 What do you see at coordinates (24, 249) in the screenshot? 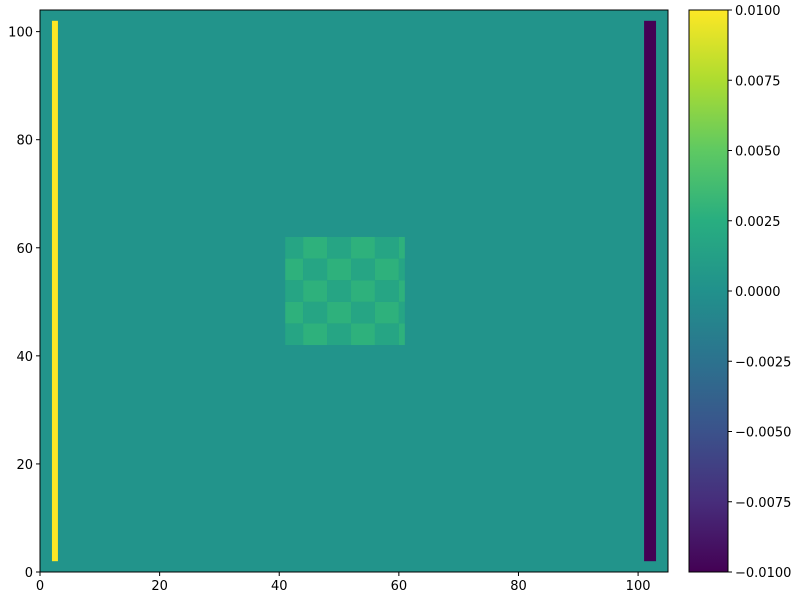
I see `y-tick-label: 60` at bounding box center [24, 249].